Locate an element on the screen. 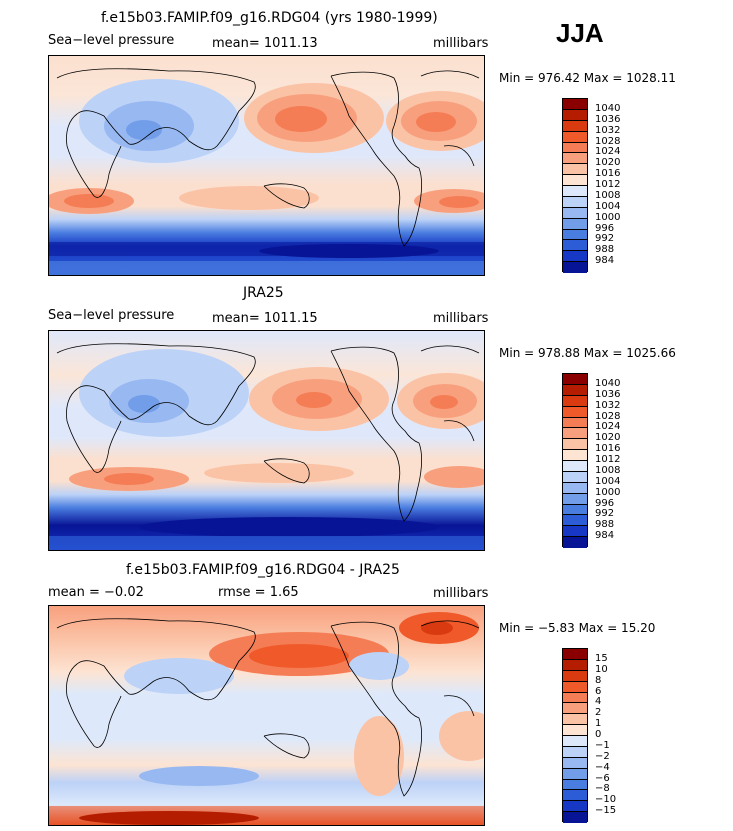  panel3-colorbar-tick-label: 4 is located at coordinates (598, 702).